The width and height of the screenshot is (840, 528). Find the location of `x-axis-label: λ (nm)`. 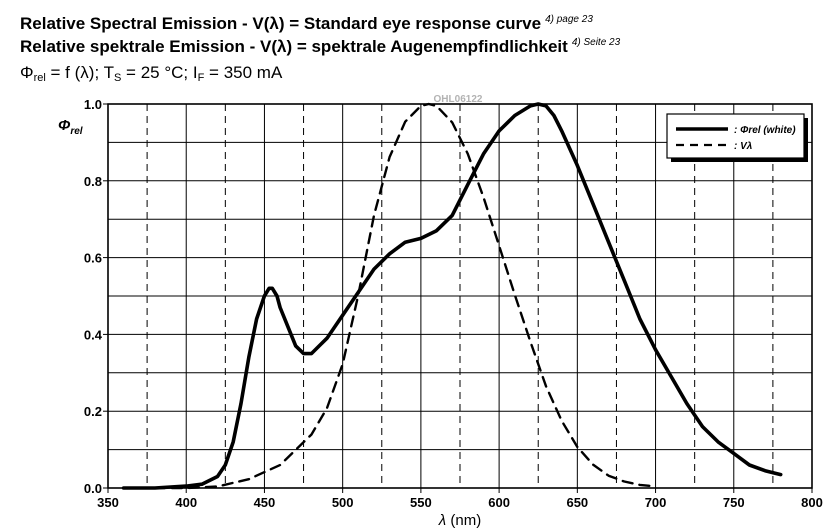

x-axis-label: λ (nm) is located at coordinates (459, 520).